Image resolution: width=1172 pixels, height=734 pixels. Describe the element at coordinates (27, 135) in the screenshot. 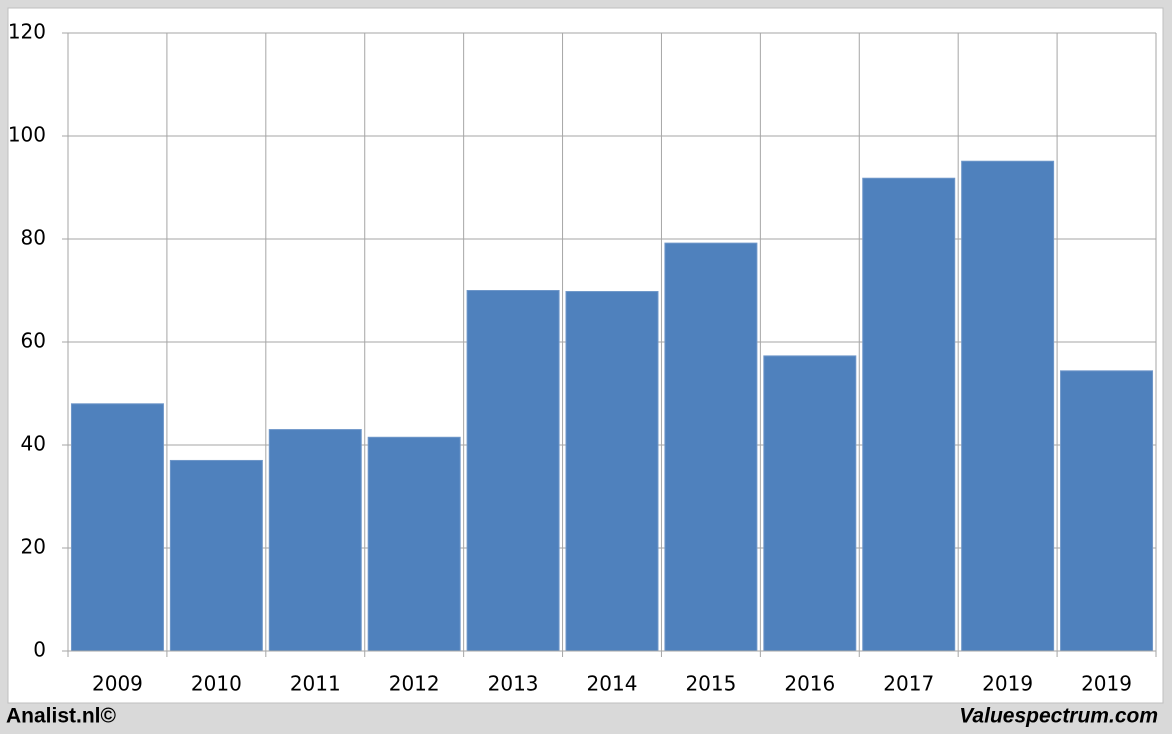

I see `y-tick-label: 100` at that location.